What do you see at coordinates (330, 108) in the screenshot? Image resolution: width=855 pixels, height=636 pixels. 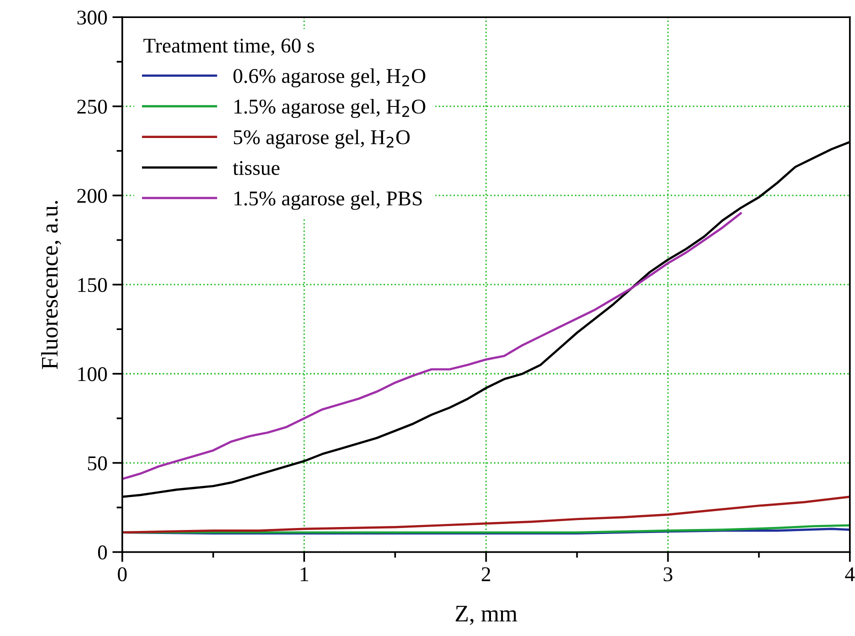 I see `legend-label: 1.5% agarose gel, H$_{2}$O` at bounding box center [330, 108].